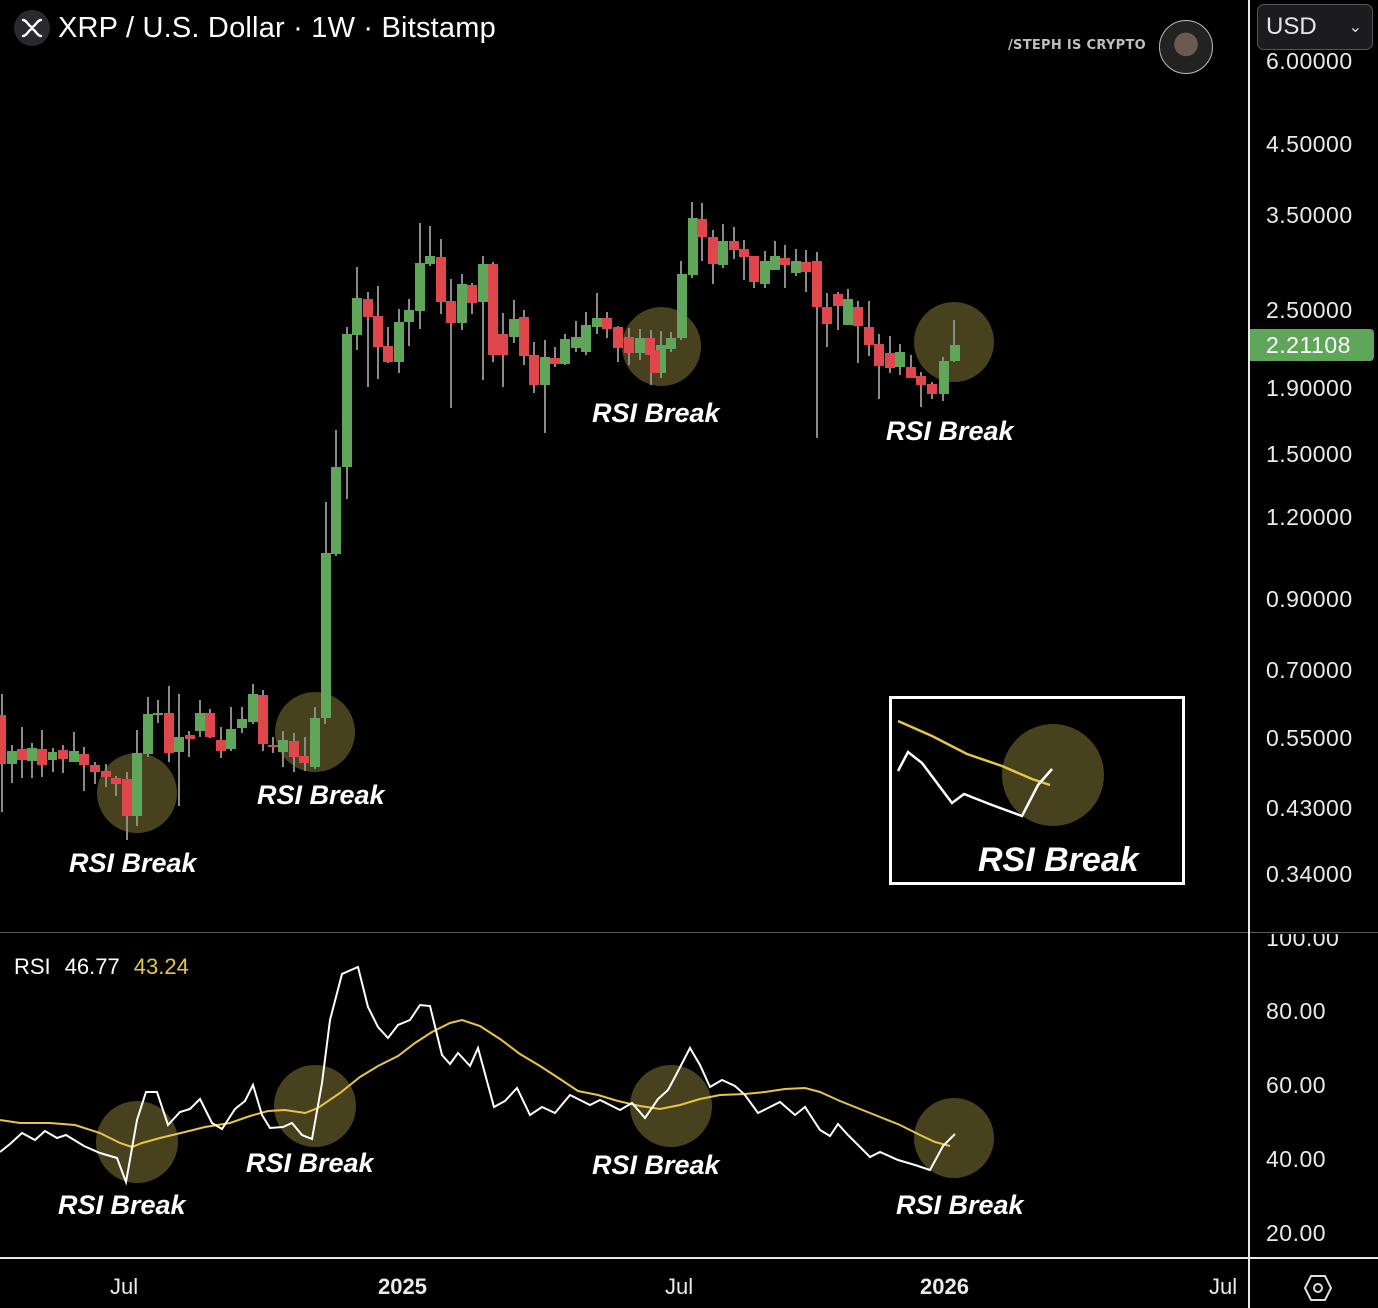  I want to click on price-tick: 1.90000, so click(1309, 388).